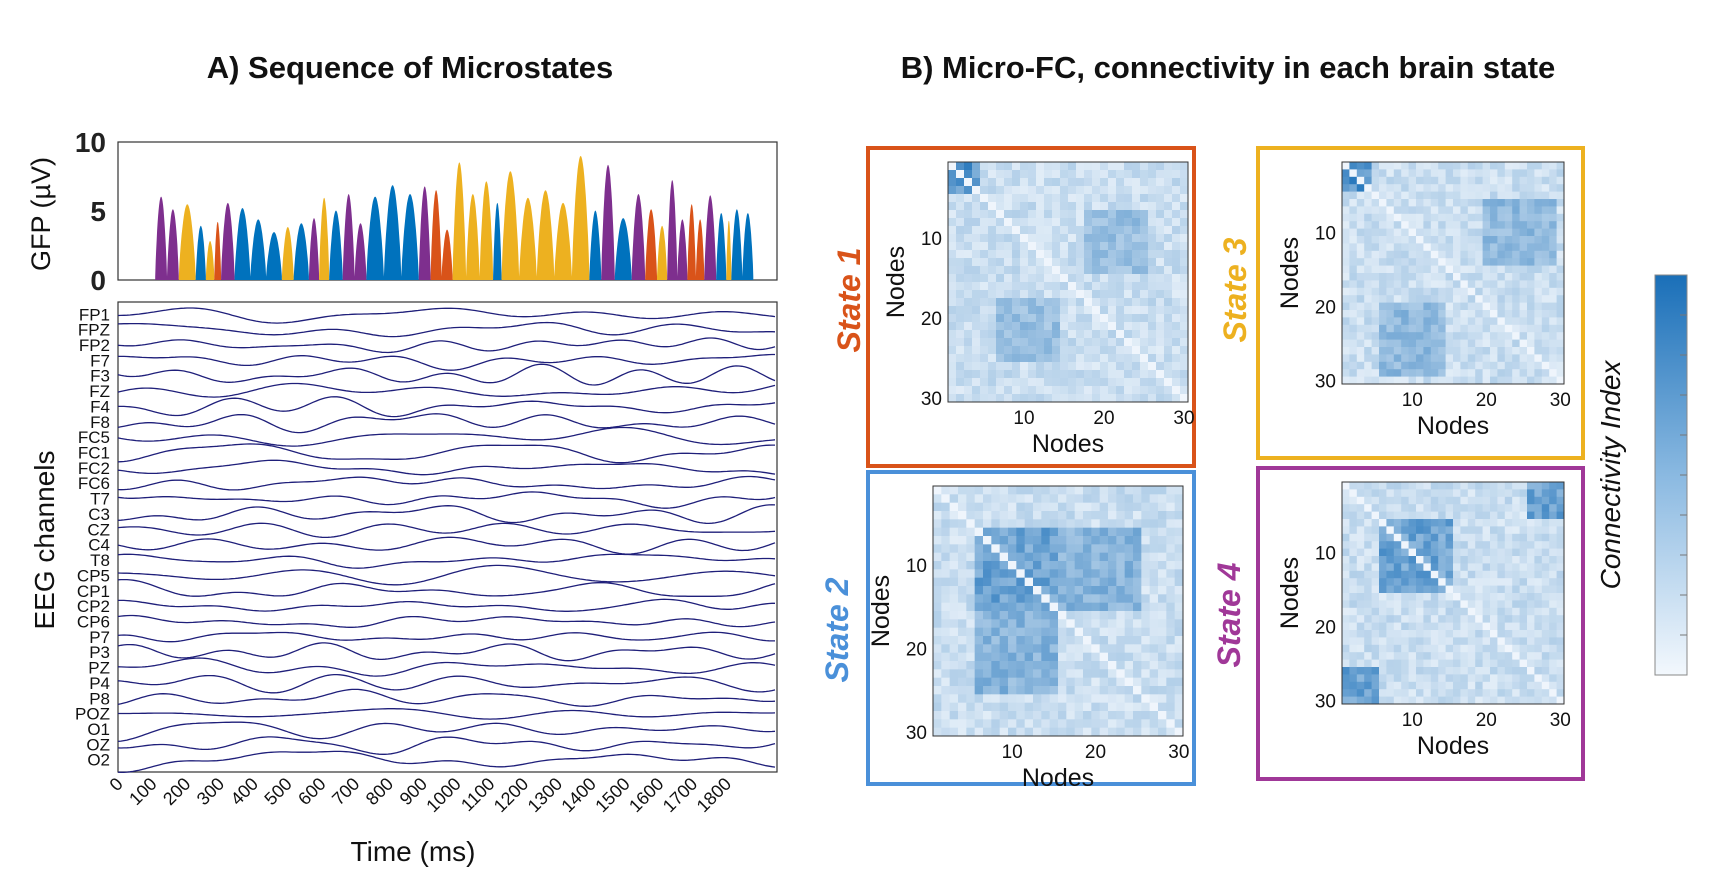 The image size is (1725, 893). What do you see at coordinates (210, 791) in the screenshot?
I see `eeg-x-tick-label: 300` at bounding box center [210, 791].